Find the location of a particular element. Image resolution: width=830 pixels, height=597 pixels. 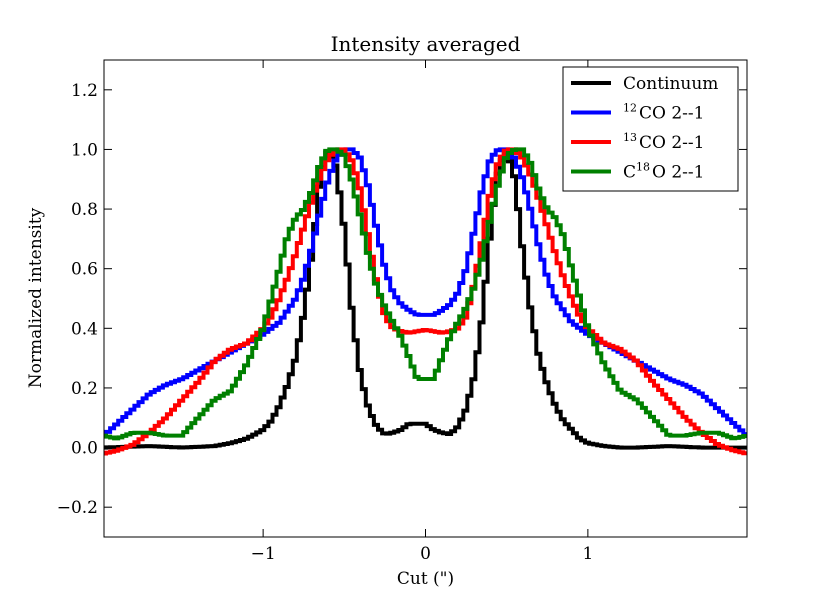

y-tick-label: 0.4 is located at coordinates (84, 329).